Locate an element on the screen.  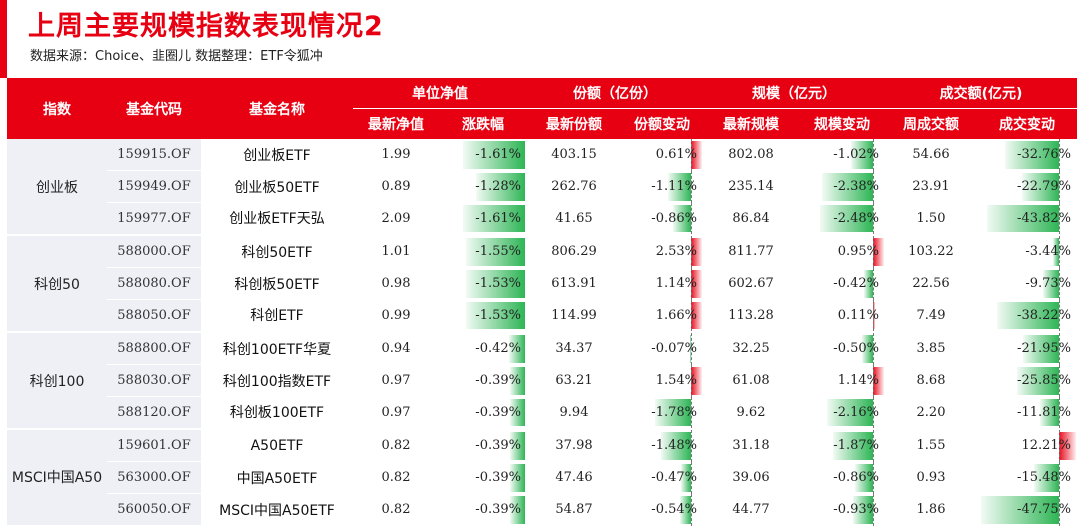
header-share-chg: 份额变动 is located at coordinates (662, 123).